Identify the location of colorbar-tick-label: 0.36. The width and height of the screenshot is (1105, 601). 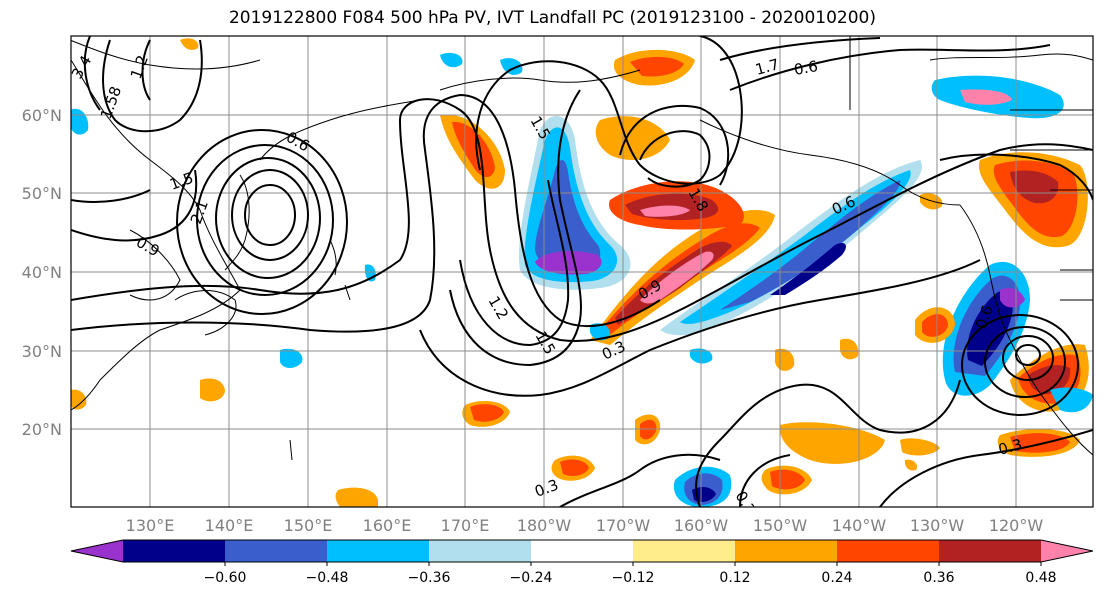
(938, 578).